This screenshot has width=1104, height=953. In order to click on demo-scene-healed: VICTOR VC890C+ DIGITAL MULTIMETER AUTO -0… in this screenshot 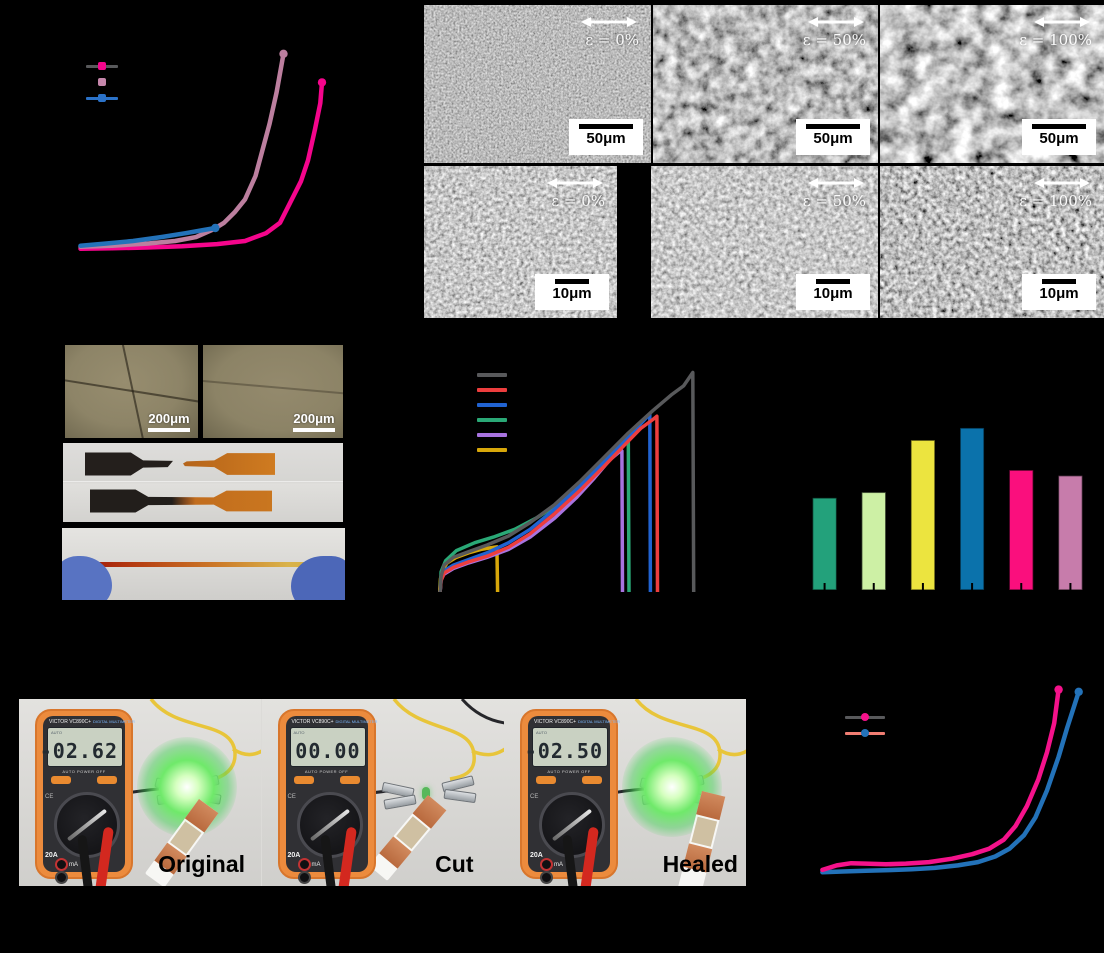, I will do `click(625, 792)`.